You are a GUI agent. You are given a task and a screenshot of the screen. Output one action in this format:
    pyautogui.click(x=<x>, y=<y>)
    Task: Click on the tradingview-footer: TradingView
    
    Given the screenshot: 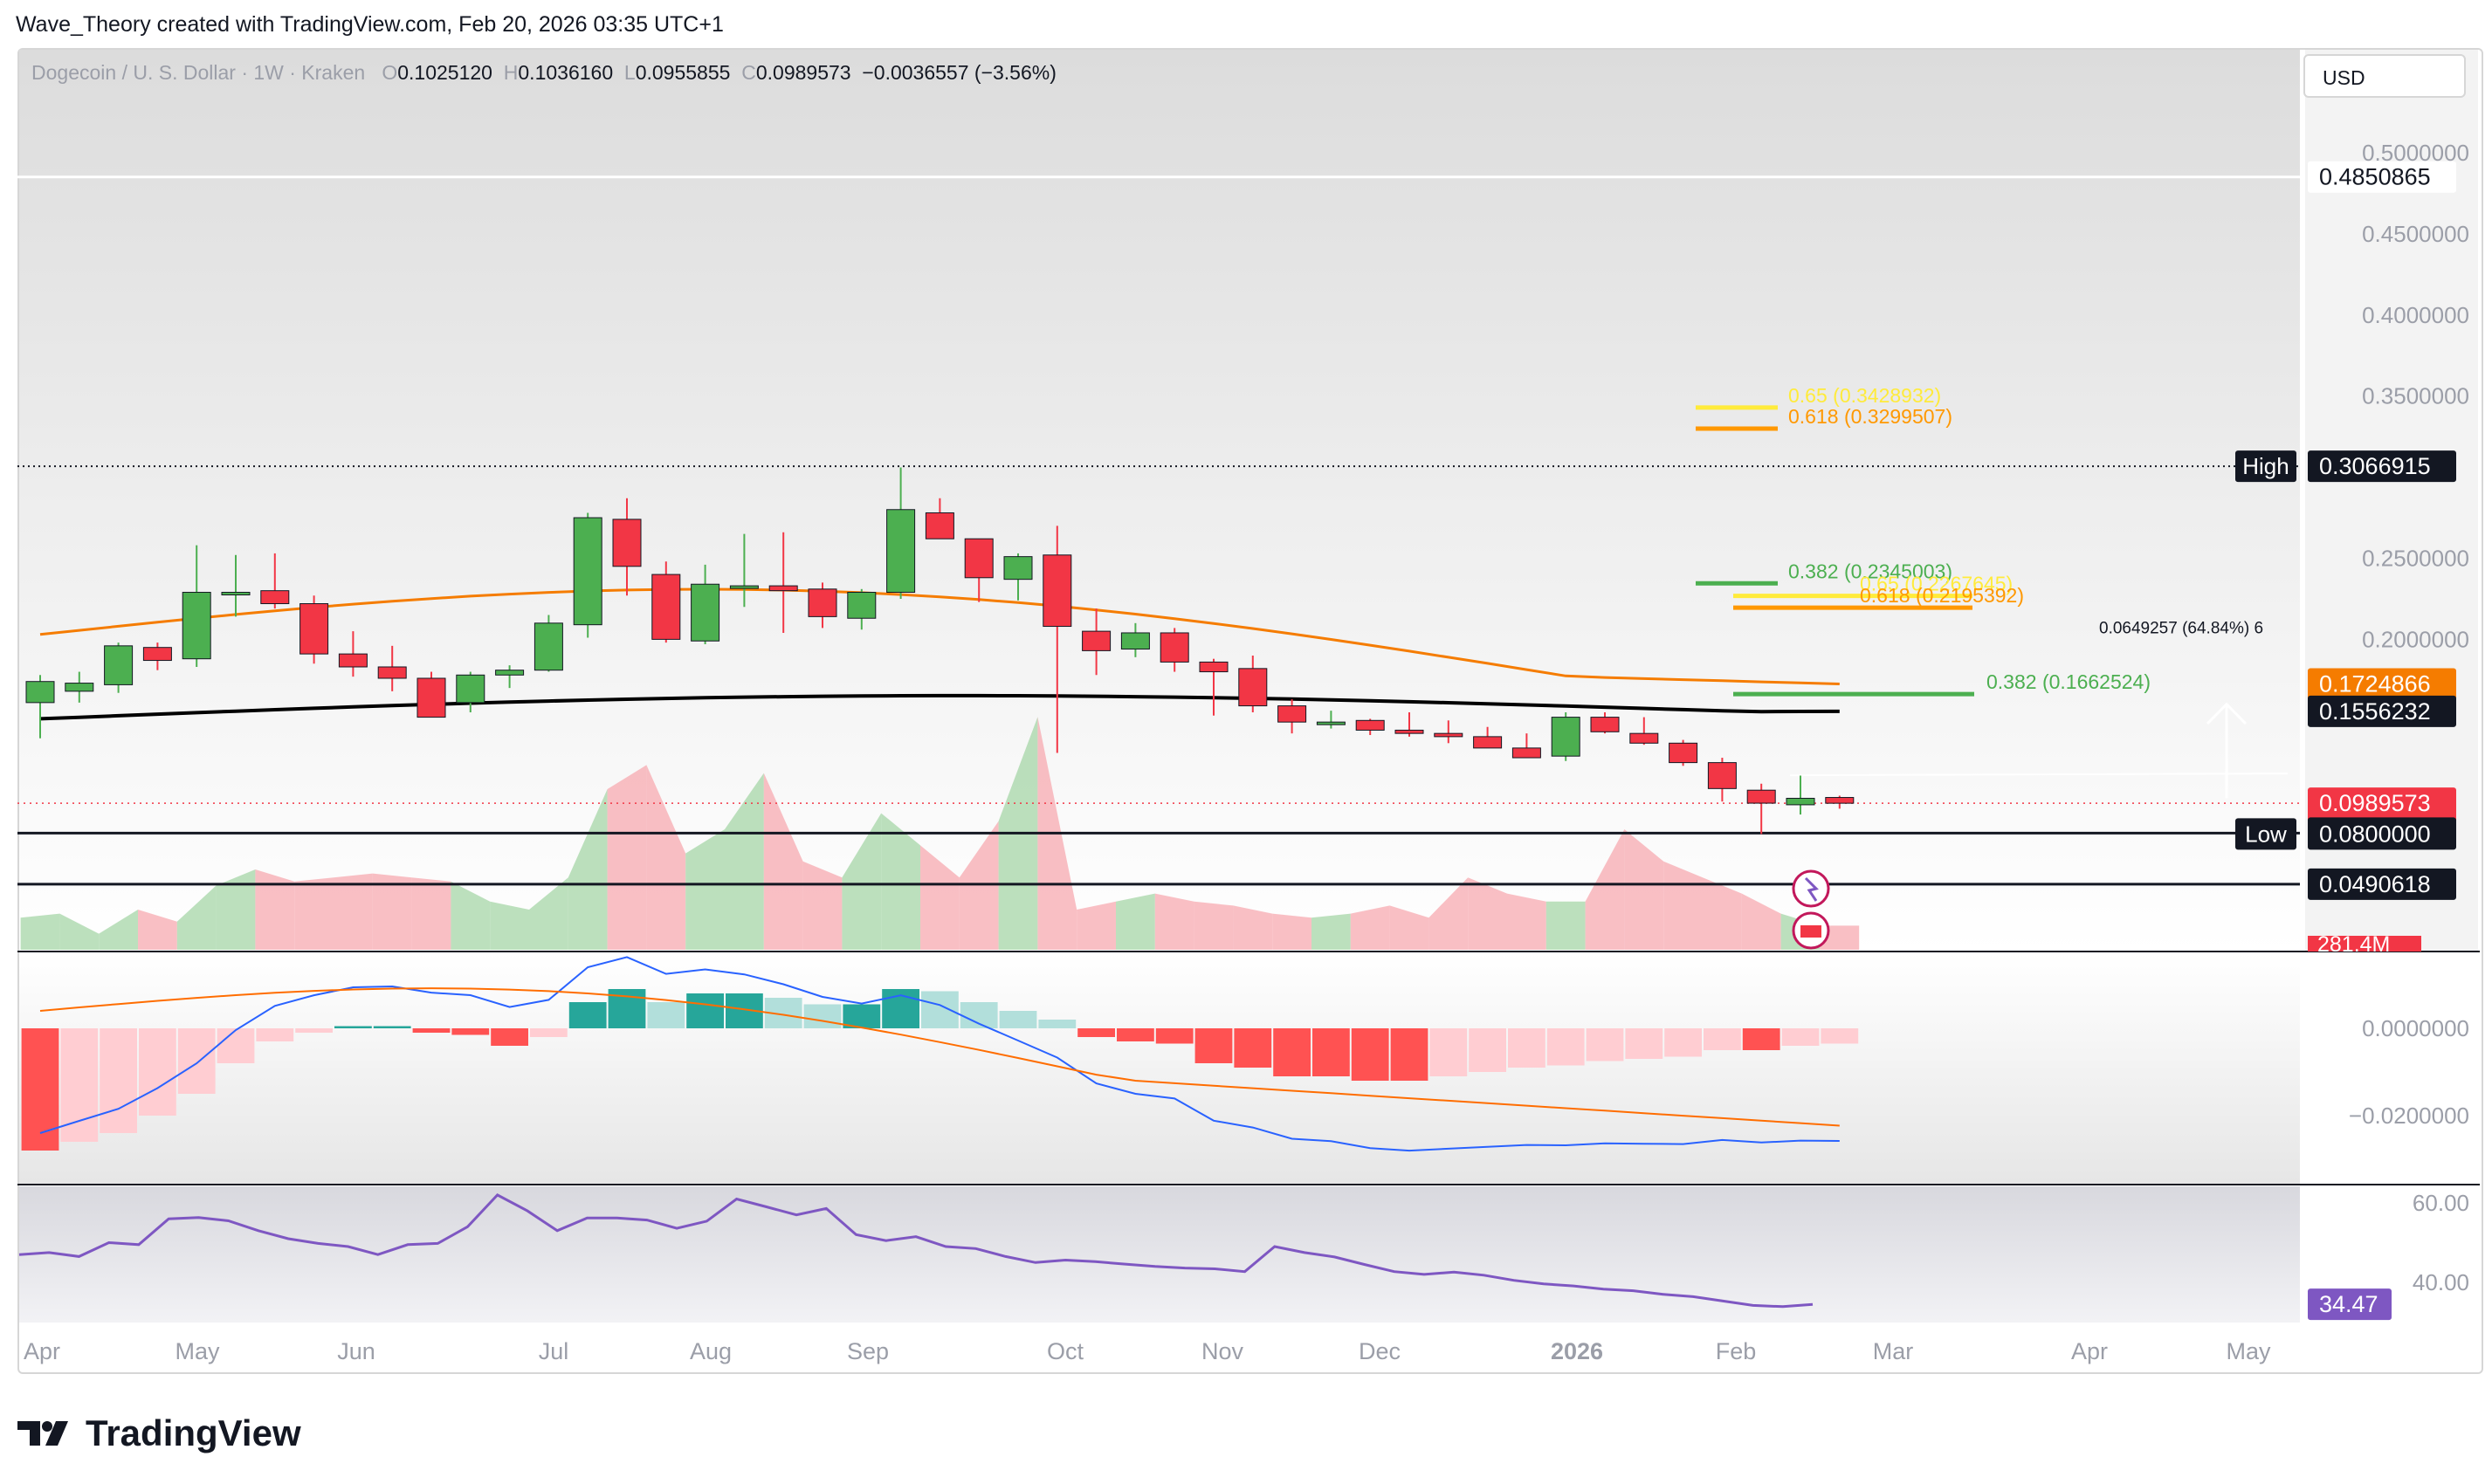 What is the action you would take?
    pyautogui.click(x=159, y=1433)
    